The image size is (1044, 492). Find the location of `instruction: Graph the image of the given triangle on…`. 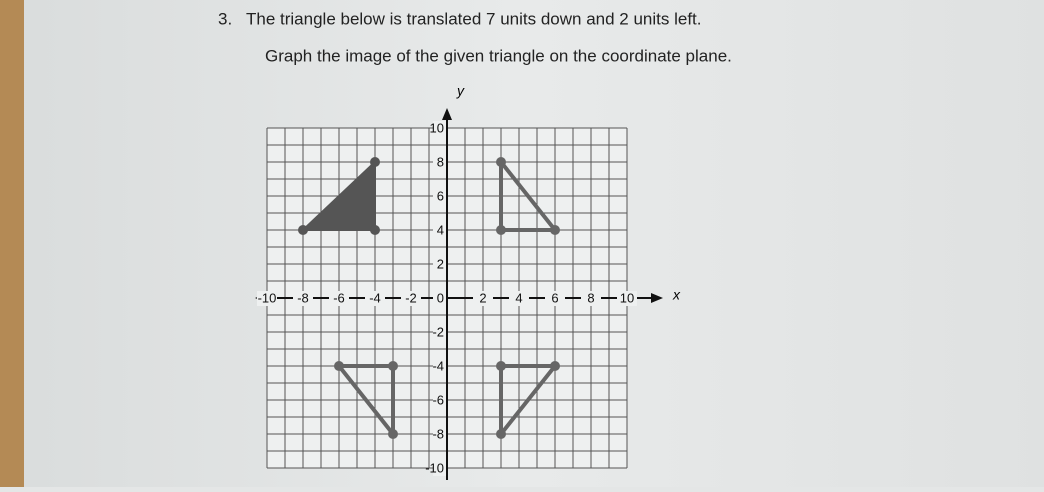

instruction: Graph the image of the given triangle on… is located at coordinates (498, 55).